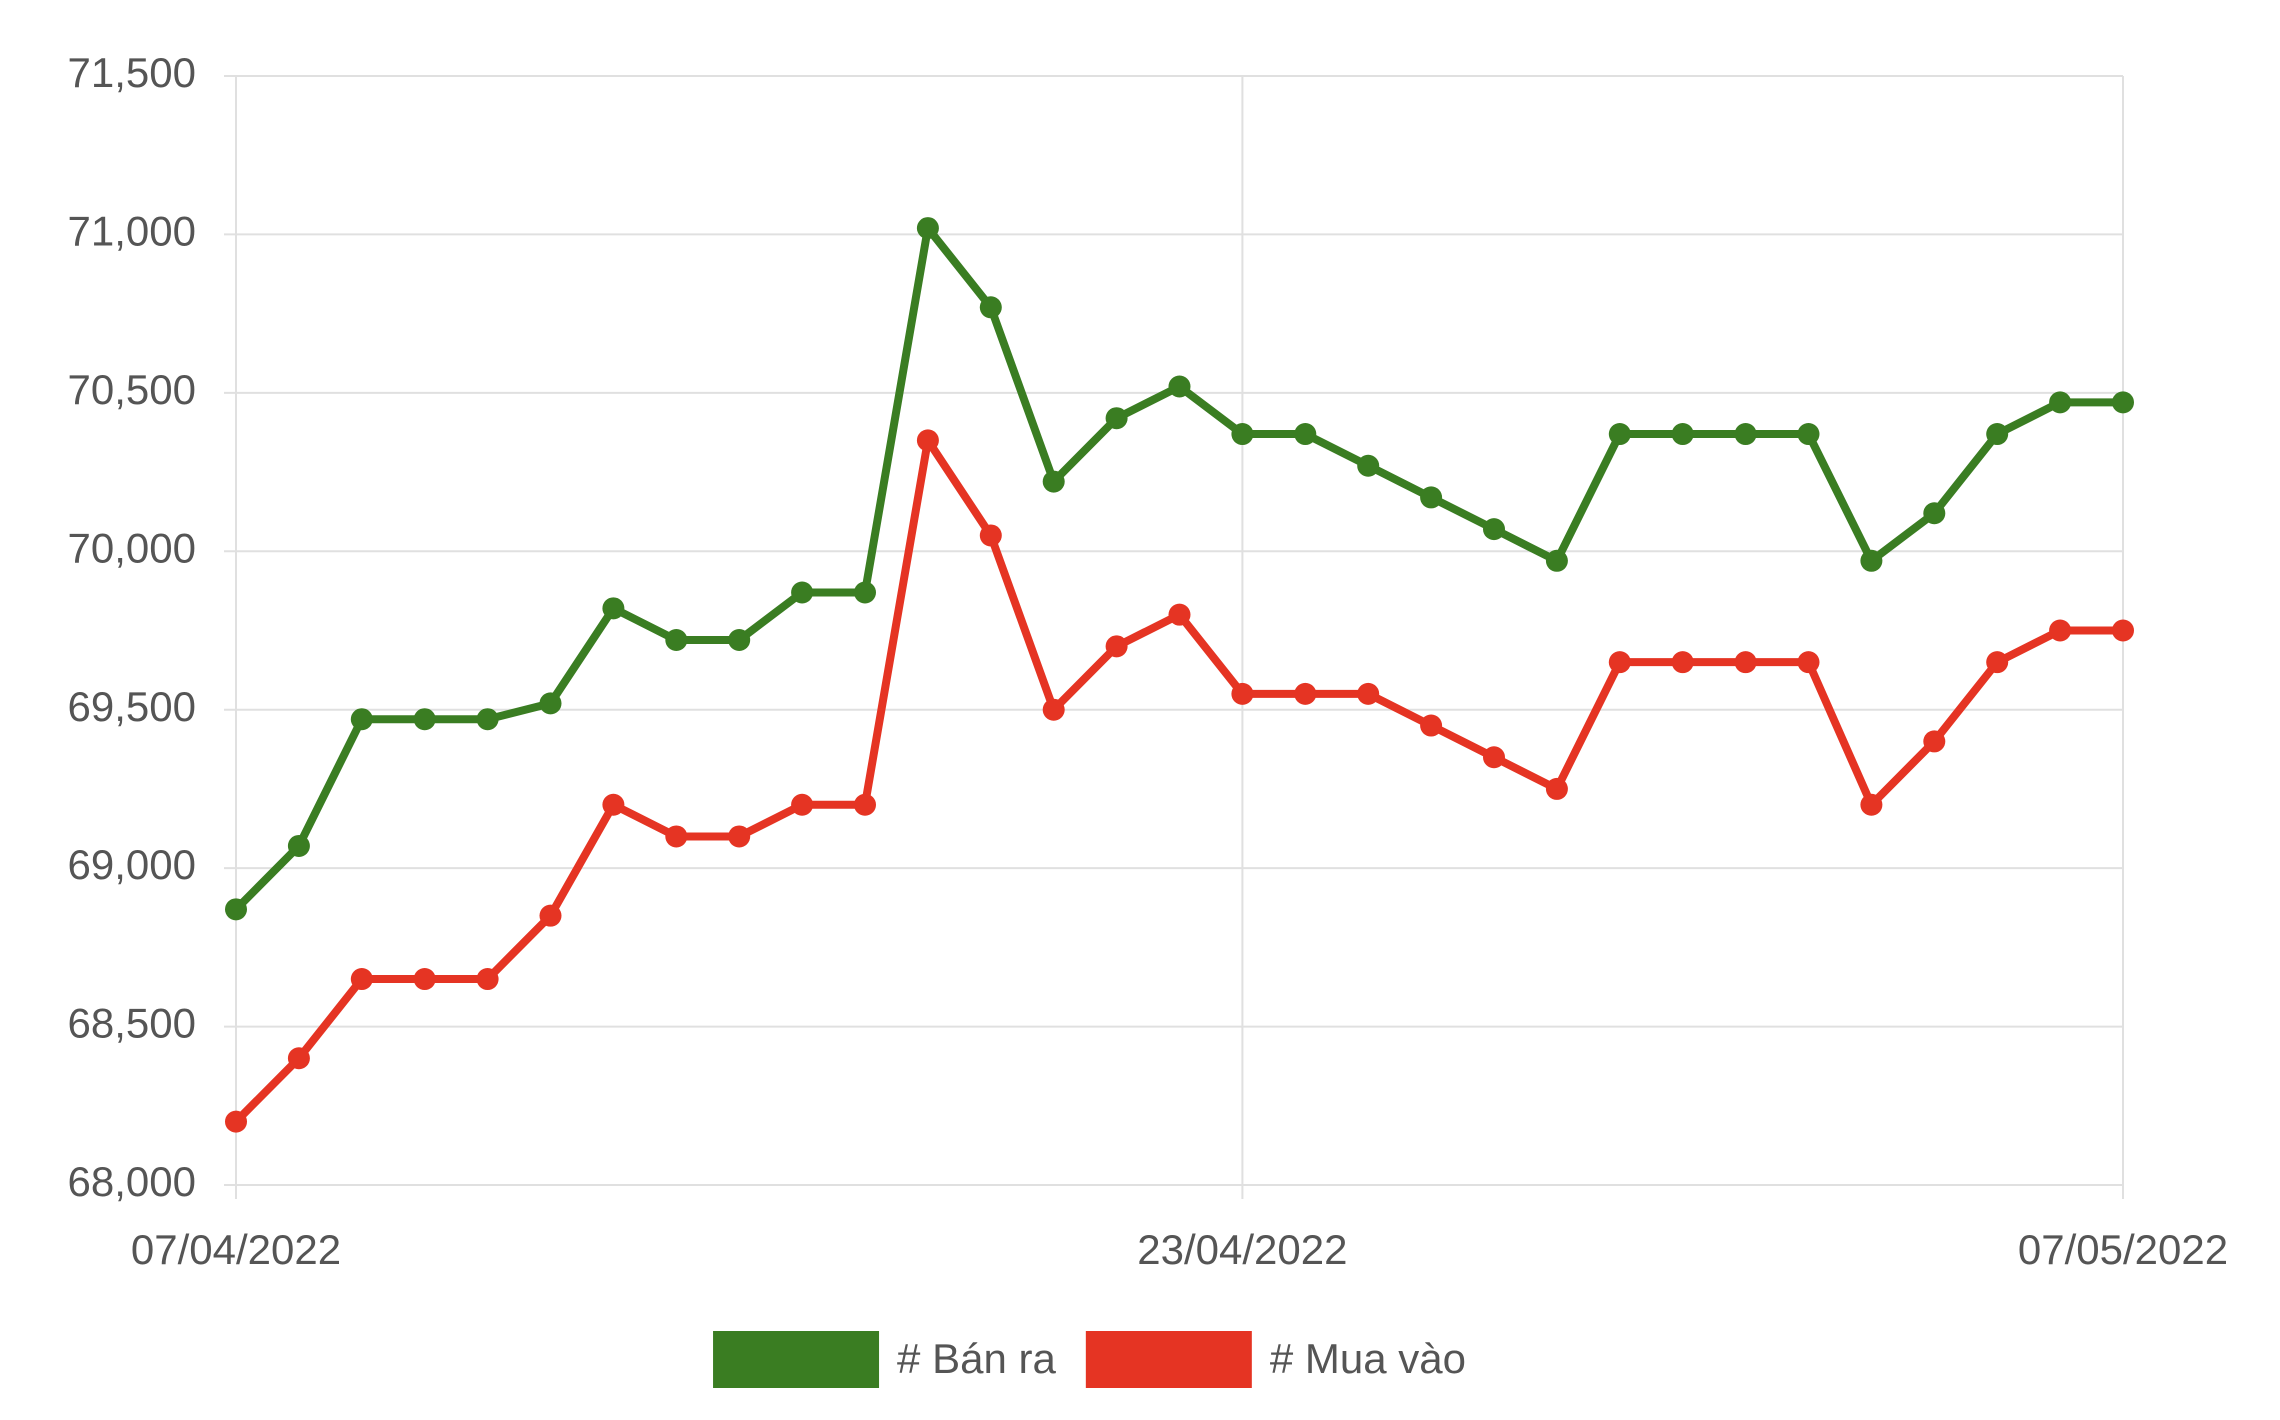  What do you see at coordinates (132, 1181) in the screenshot?
I see `y-tick-label: 68,000` at bounding box center [132, 1181].